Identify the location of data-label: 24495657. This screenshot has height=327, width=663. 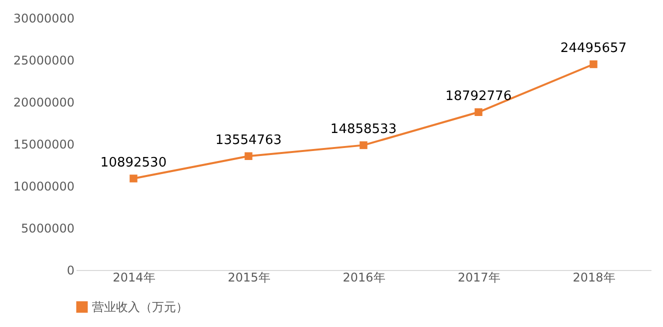
(593, 48).